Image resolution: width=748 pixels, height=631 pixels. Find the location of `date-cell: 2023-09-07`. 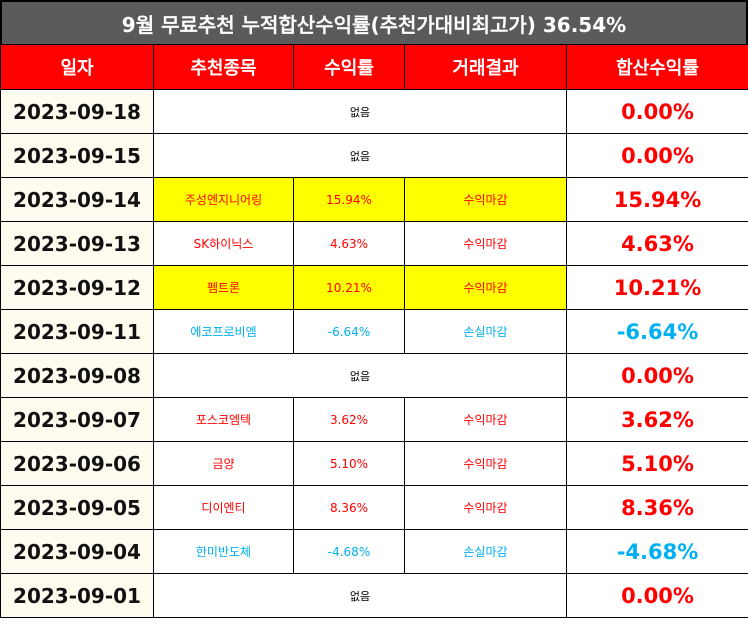

date-cell: 2023-09-07 is located at coordinates (77, 419).